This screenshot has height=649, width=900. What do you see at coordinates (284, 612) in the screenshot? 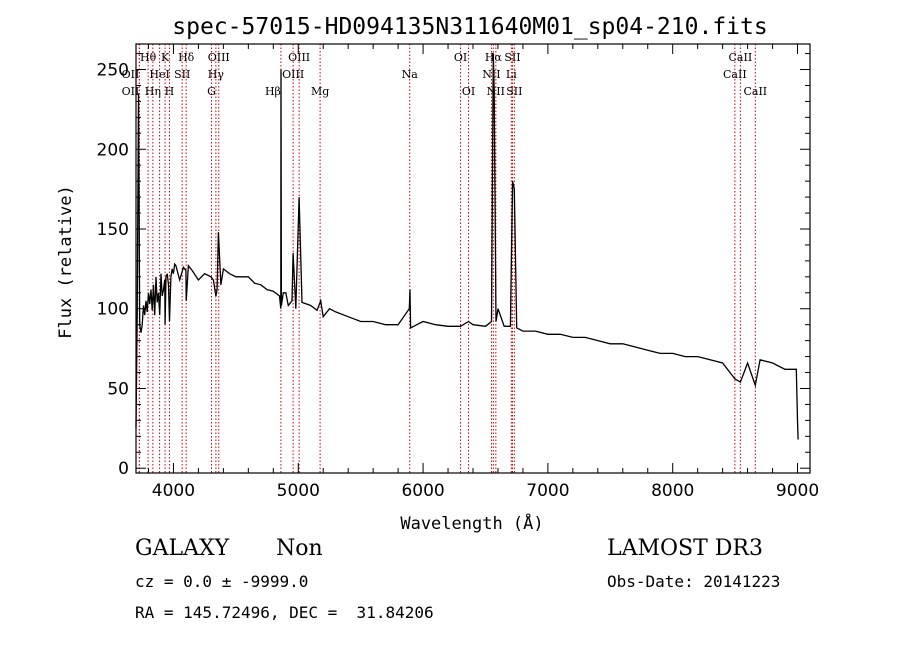
I see `coordinates: RA = 145.72496, DEC = 31.84206` at bounding box center [284, 612].